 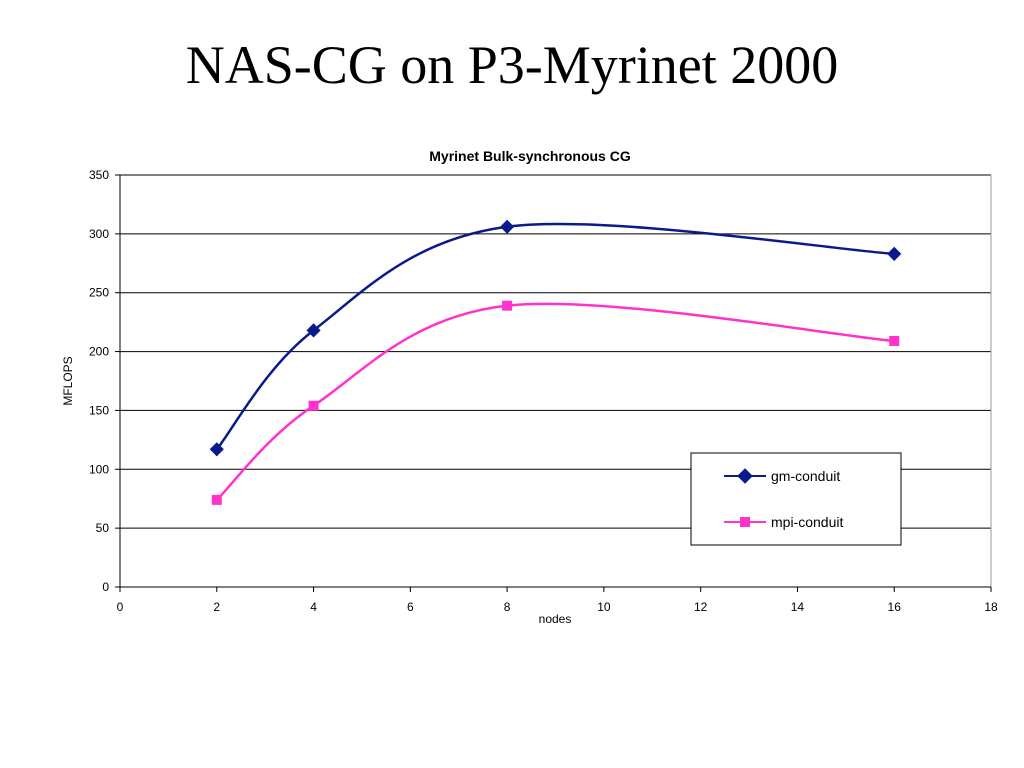 I want to click on legend-box, so click(x=796, y=499).